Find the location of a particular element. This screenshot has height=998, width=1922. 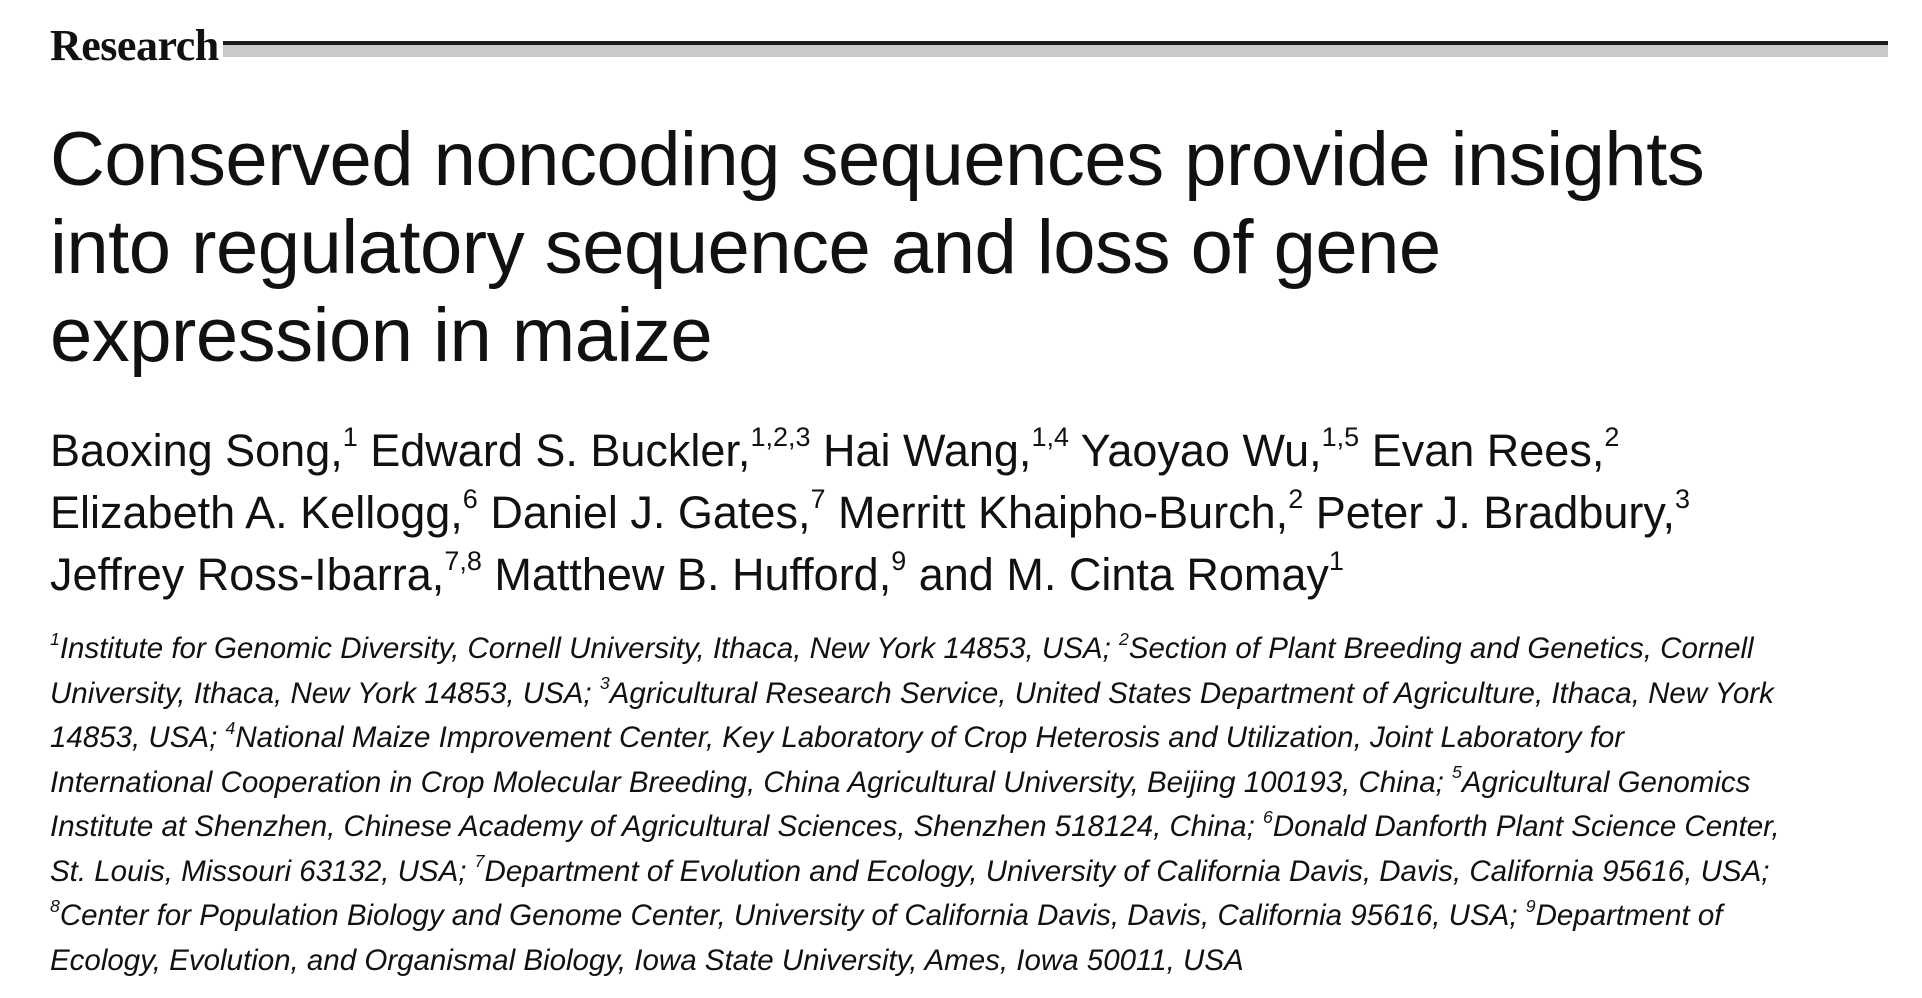

author-name: Peter J. Bradbury, is located at coordinates (1489, 512).